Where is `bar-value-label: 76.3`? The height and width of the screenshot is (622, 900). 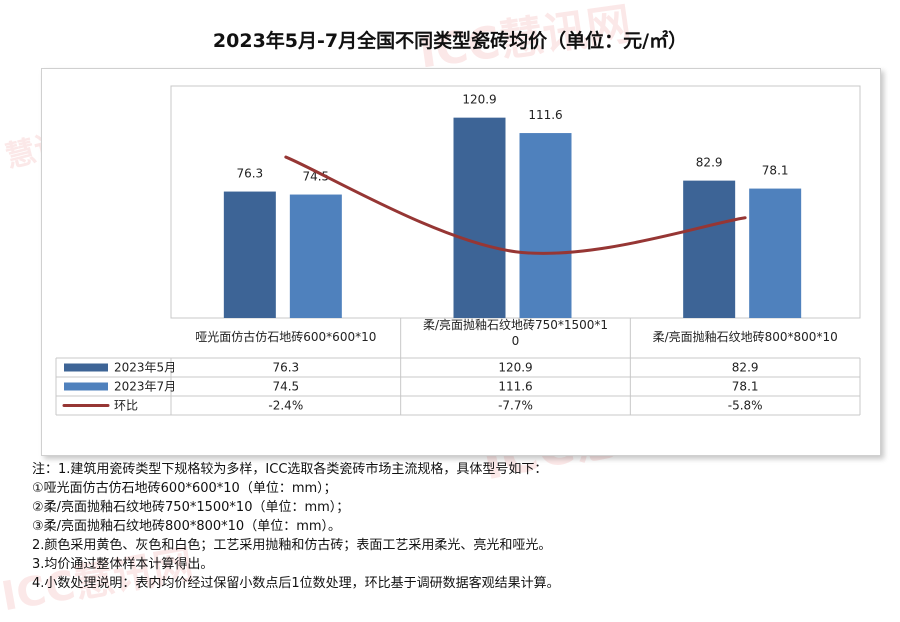 bar-value-label: 76.3 is located at coordinates (249, 174).